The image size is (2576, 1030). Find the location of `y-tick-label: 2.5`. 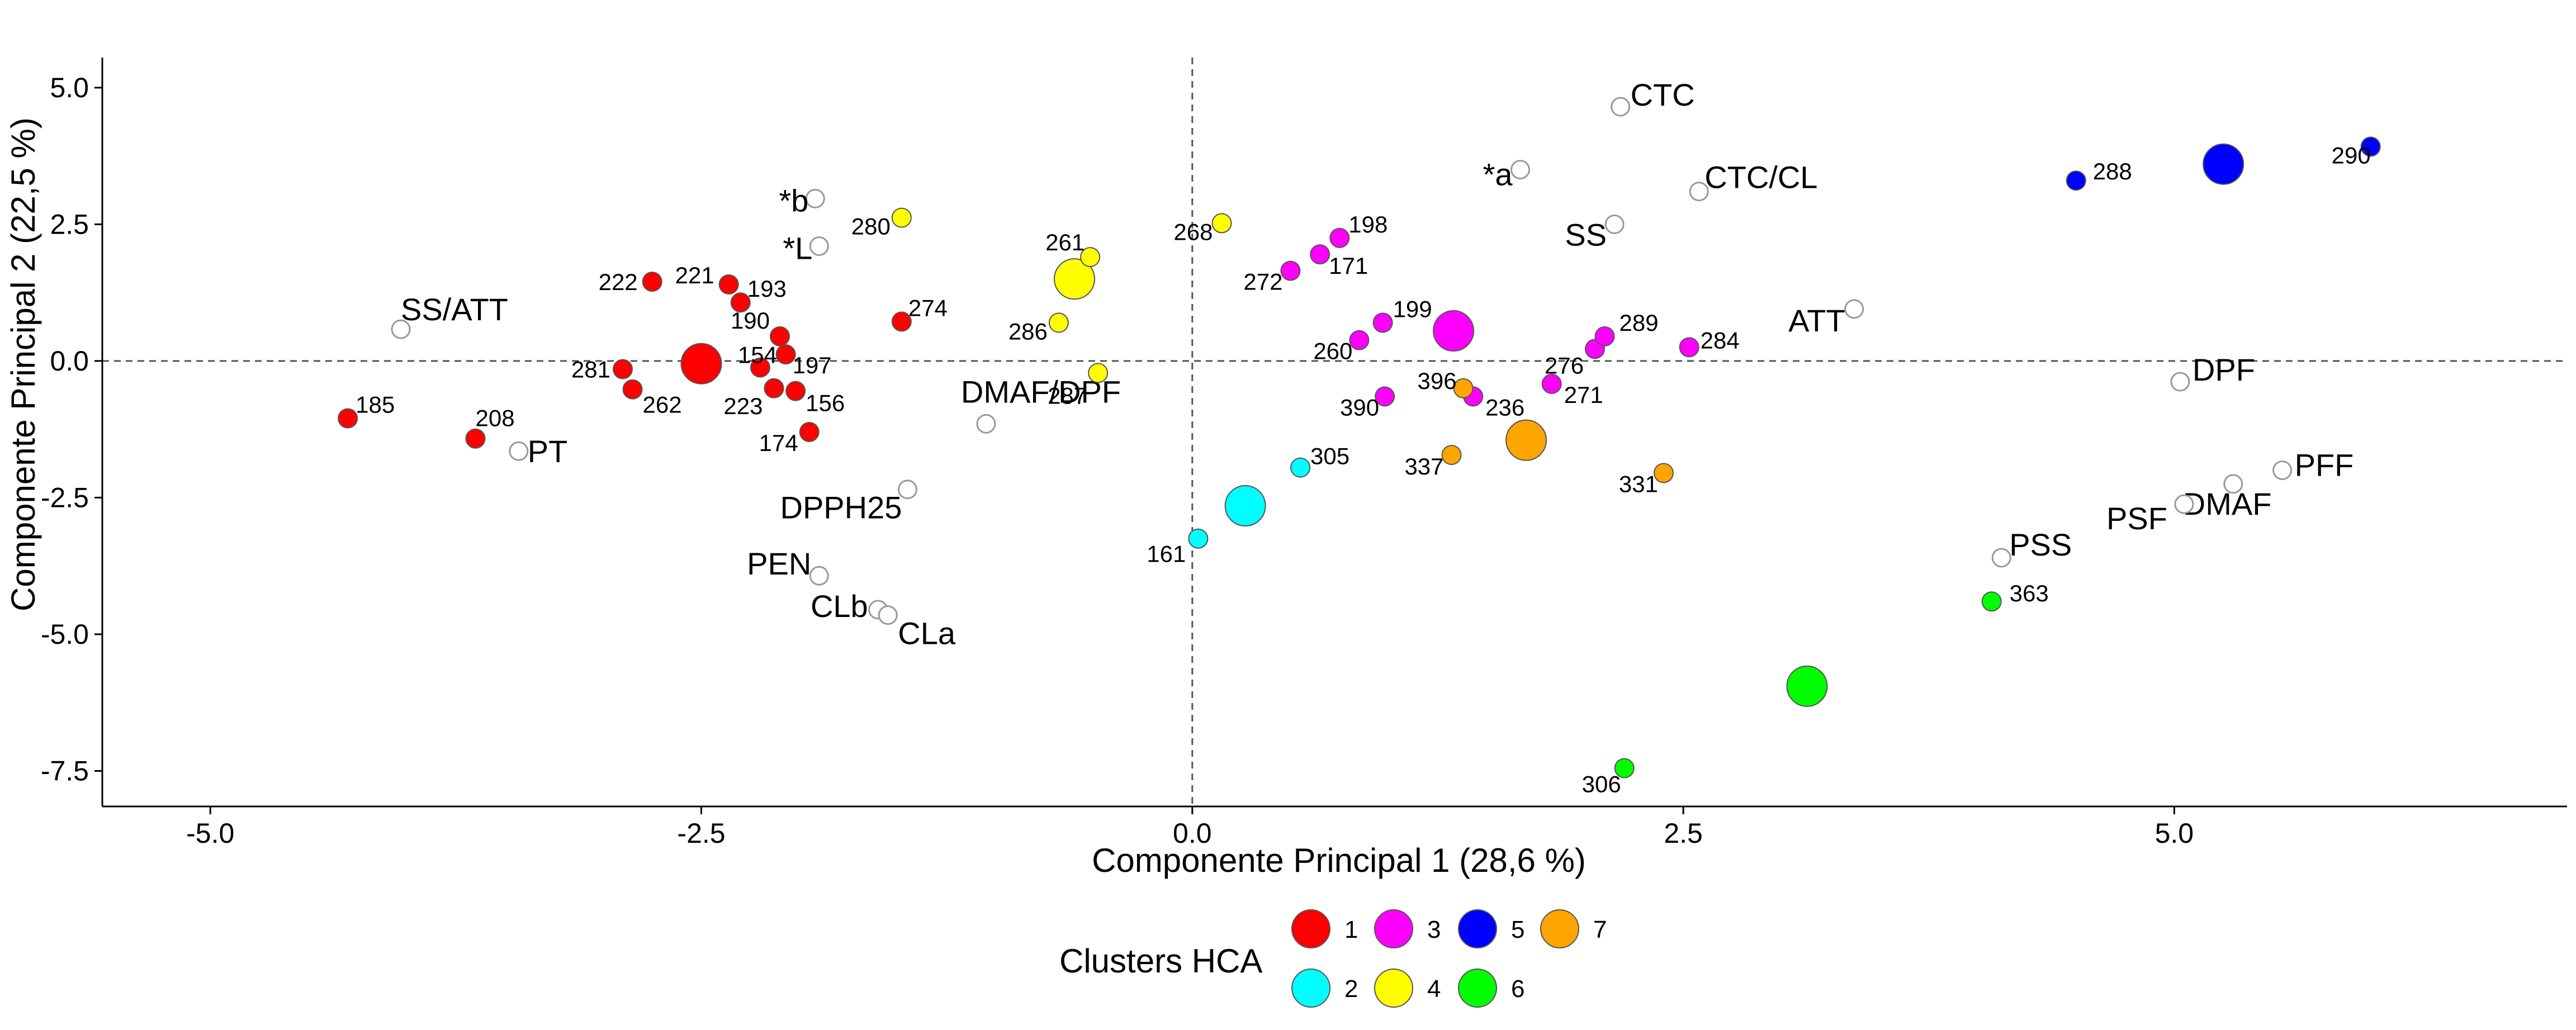

y-tick-label: 2.5 is located at coordinates (69, 224).